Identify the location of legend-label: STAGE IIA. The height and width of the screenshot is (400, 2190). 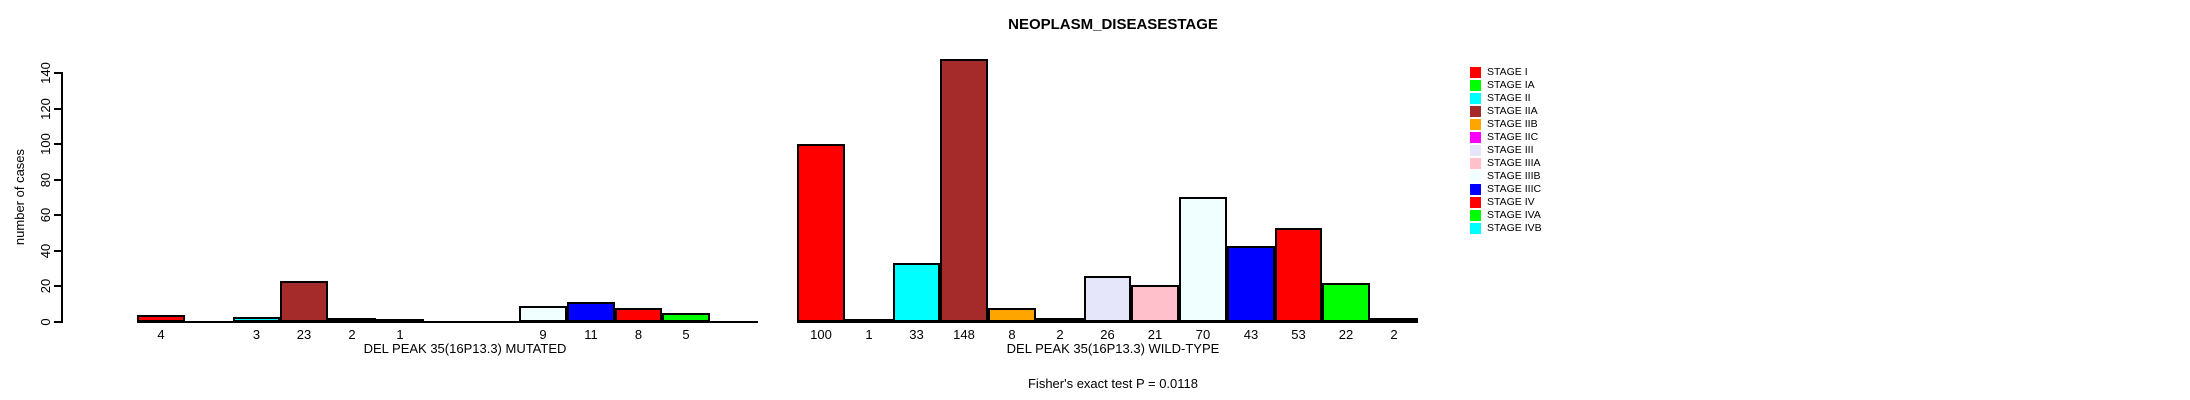
(1512, 111).